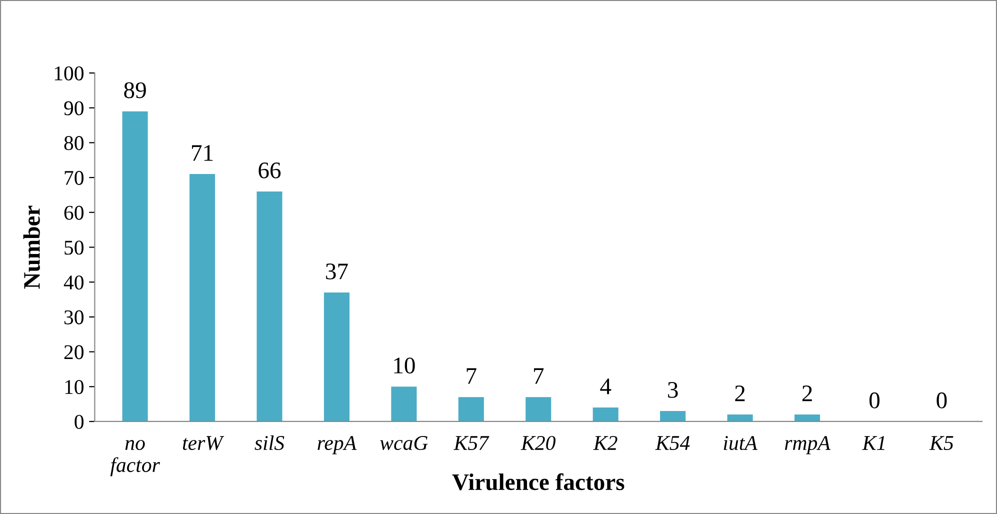 The image size is (997, 514). I want to click on y-tick-label: 30, so click(74, 317).